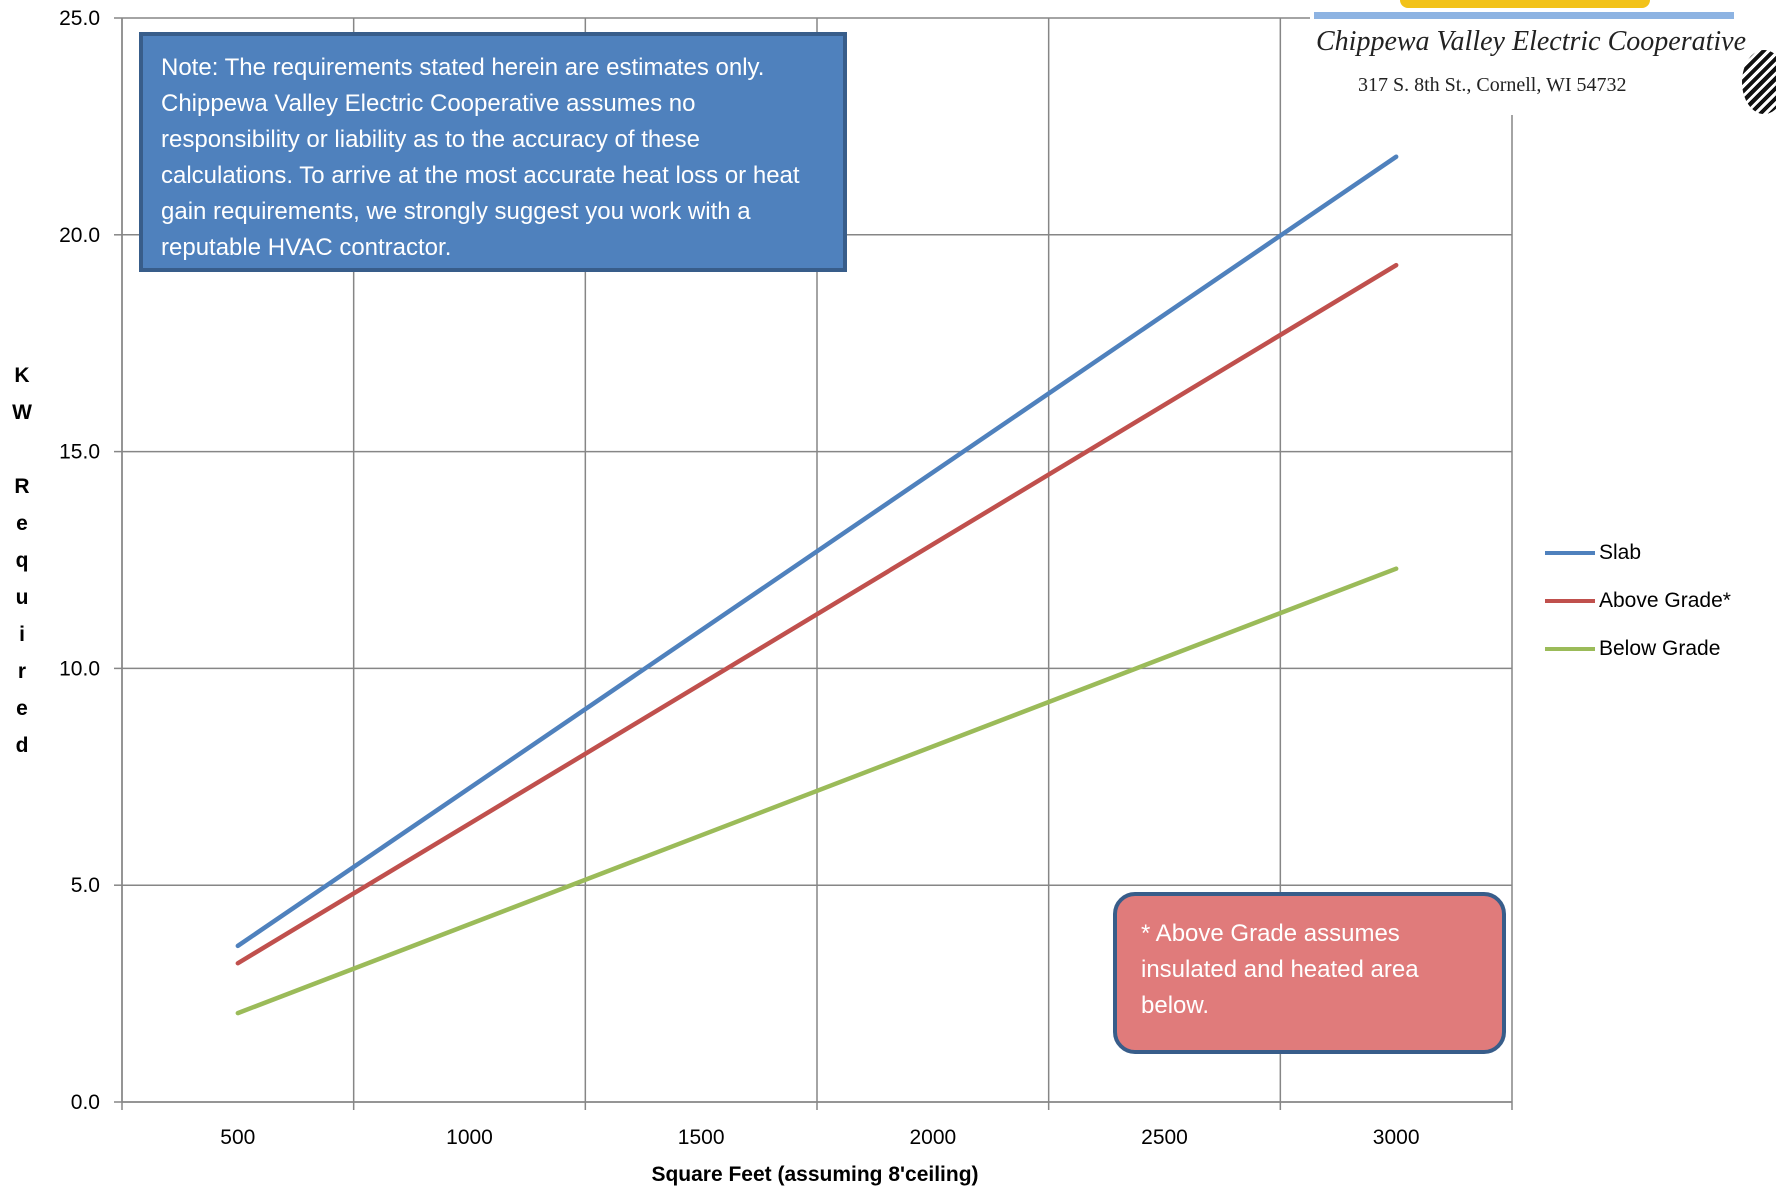  I want to click on logo-address: 317 S. 8th St., Cornell, WI 54732, so click(1492, 85).